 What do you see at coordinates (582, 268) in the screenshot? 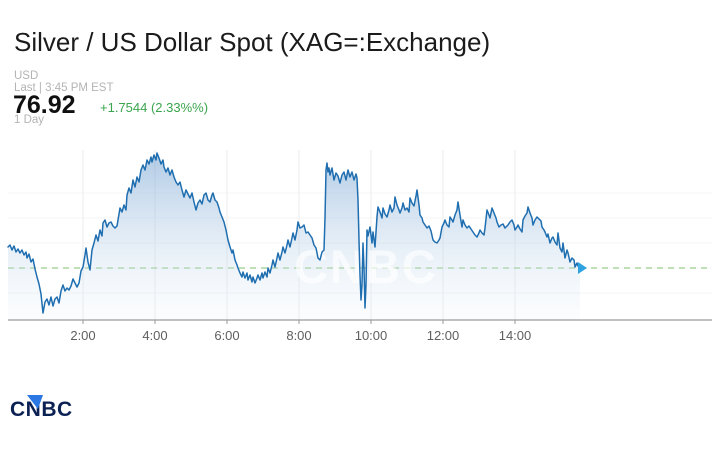
I see `last-price-marker-icon` at bounding box center [582, 268].